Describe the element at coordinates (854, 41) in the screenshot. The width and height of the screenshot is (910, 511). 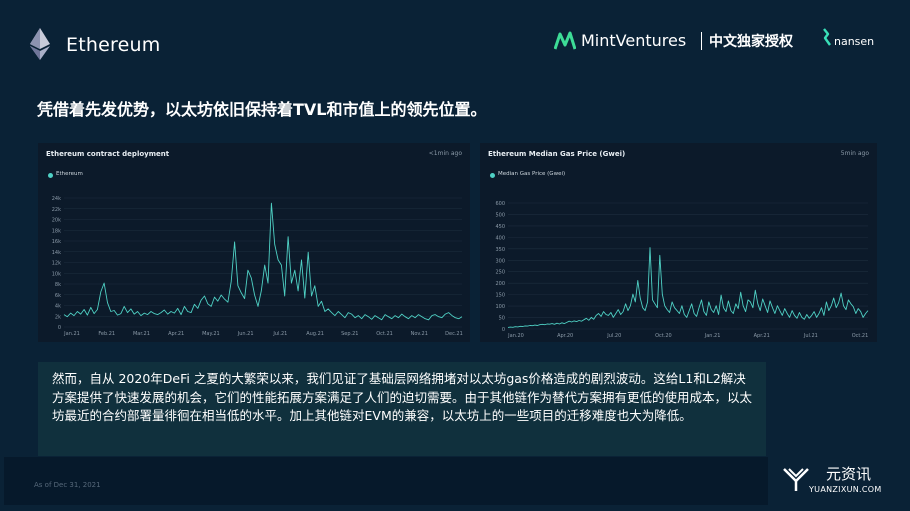
I see `nansen-name: nansen` at that location.